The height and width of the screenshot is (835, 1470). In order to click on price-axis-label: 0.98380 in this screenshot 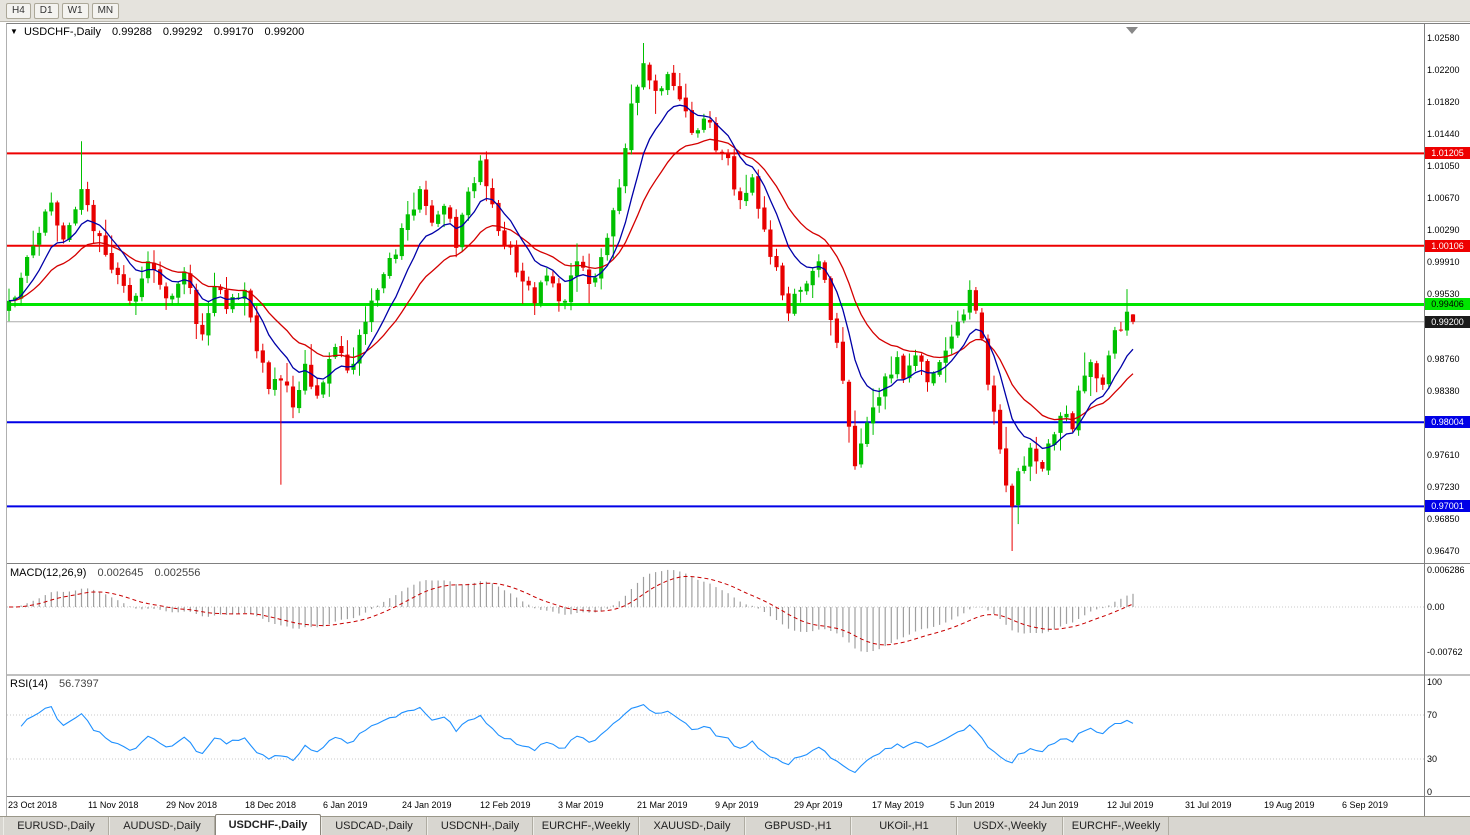, I will do `click(1443, 390)`.